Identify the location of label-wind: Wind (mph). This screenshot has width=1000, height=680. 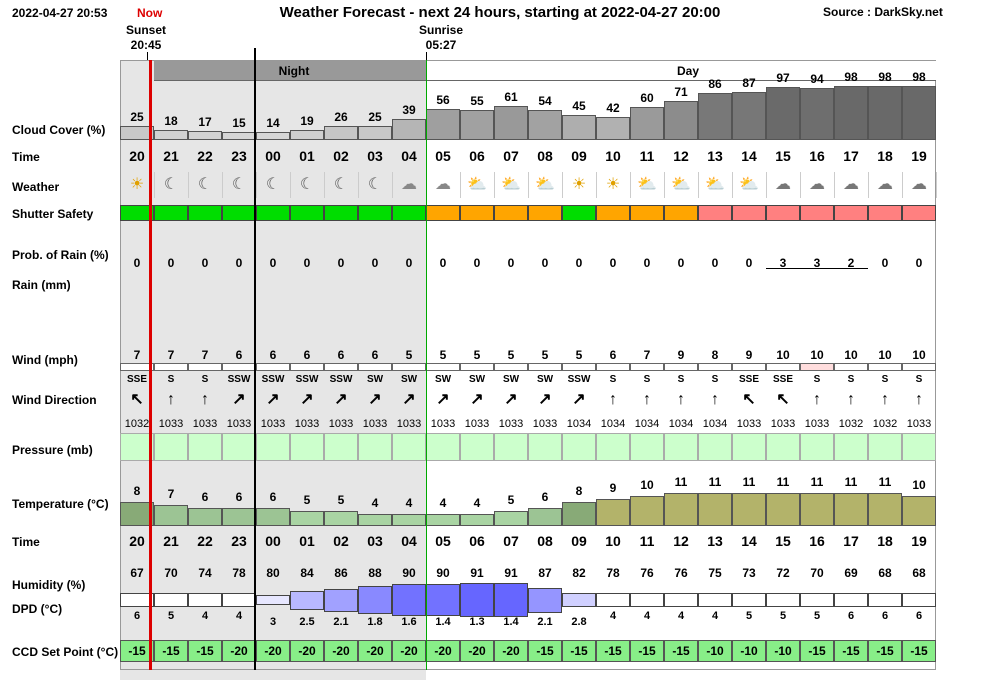
(45, 360).